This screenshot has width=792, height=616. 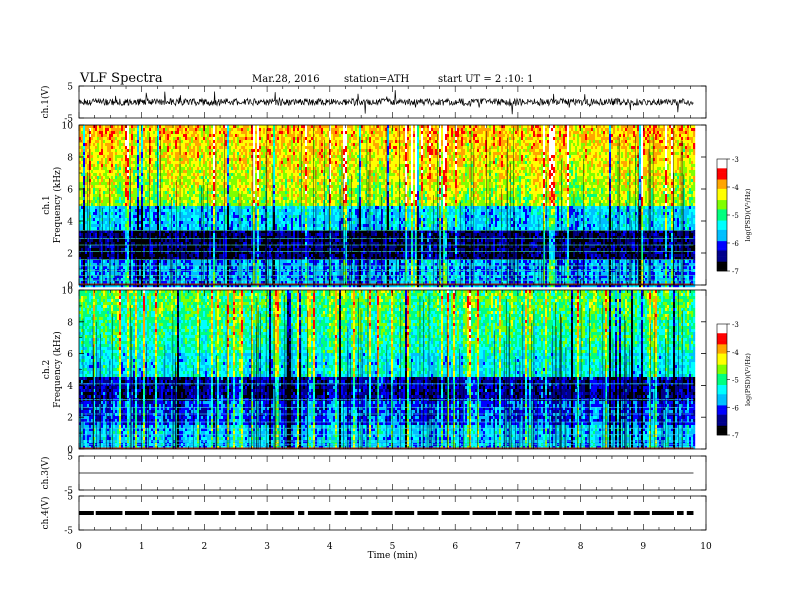 What do you see at coordinates (70, 223) in the screenshot?
I see `ch1-spectrogram-ytick-label: 4` at bounding box center [70, 223].